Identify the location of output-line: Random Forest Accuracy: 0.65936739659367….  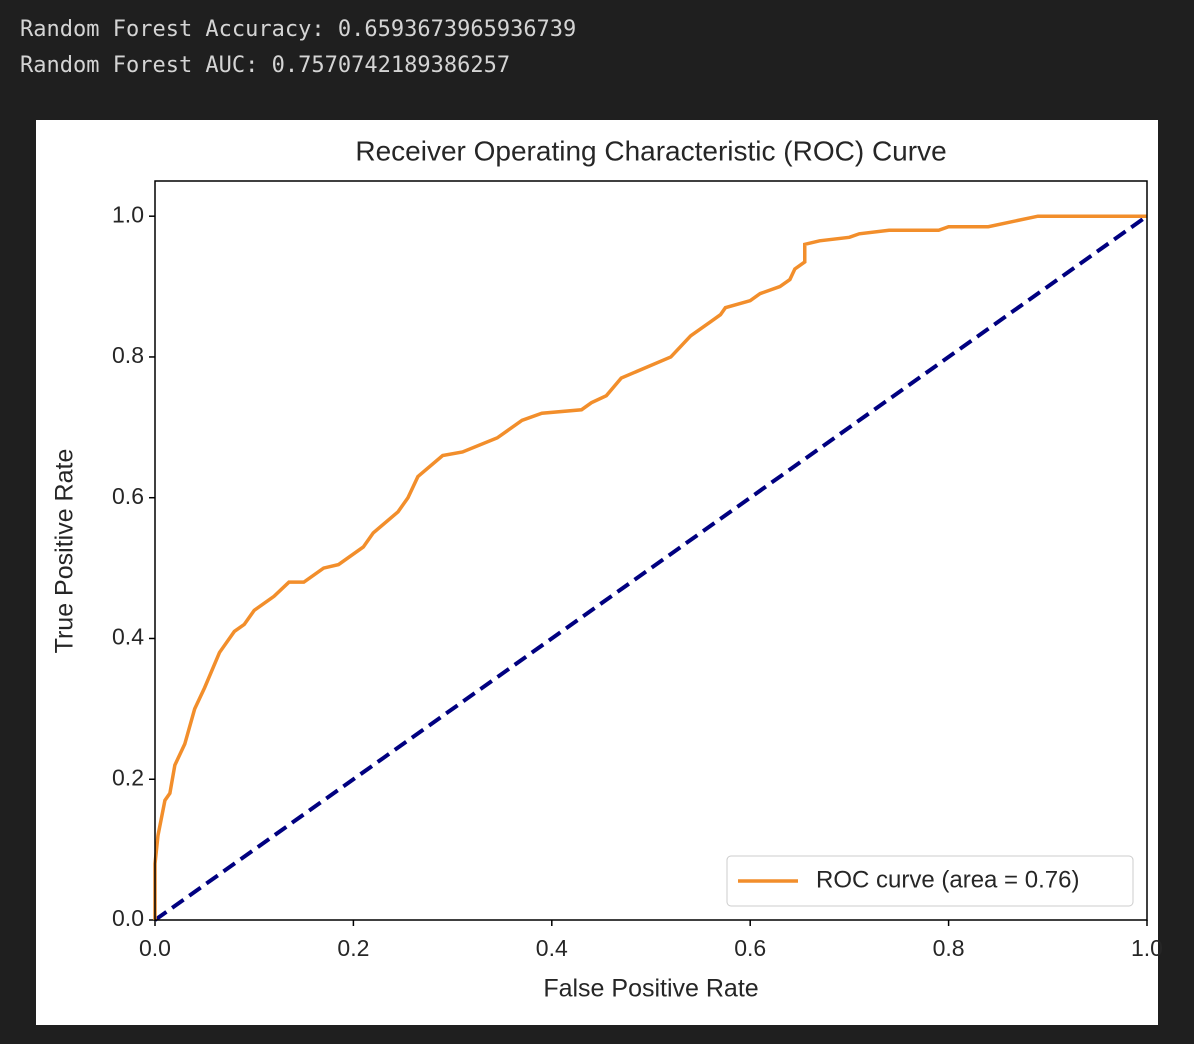
(298, 29).